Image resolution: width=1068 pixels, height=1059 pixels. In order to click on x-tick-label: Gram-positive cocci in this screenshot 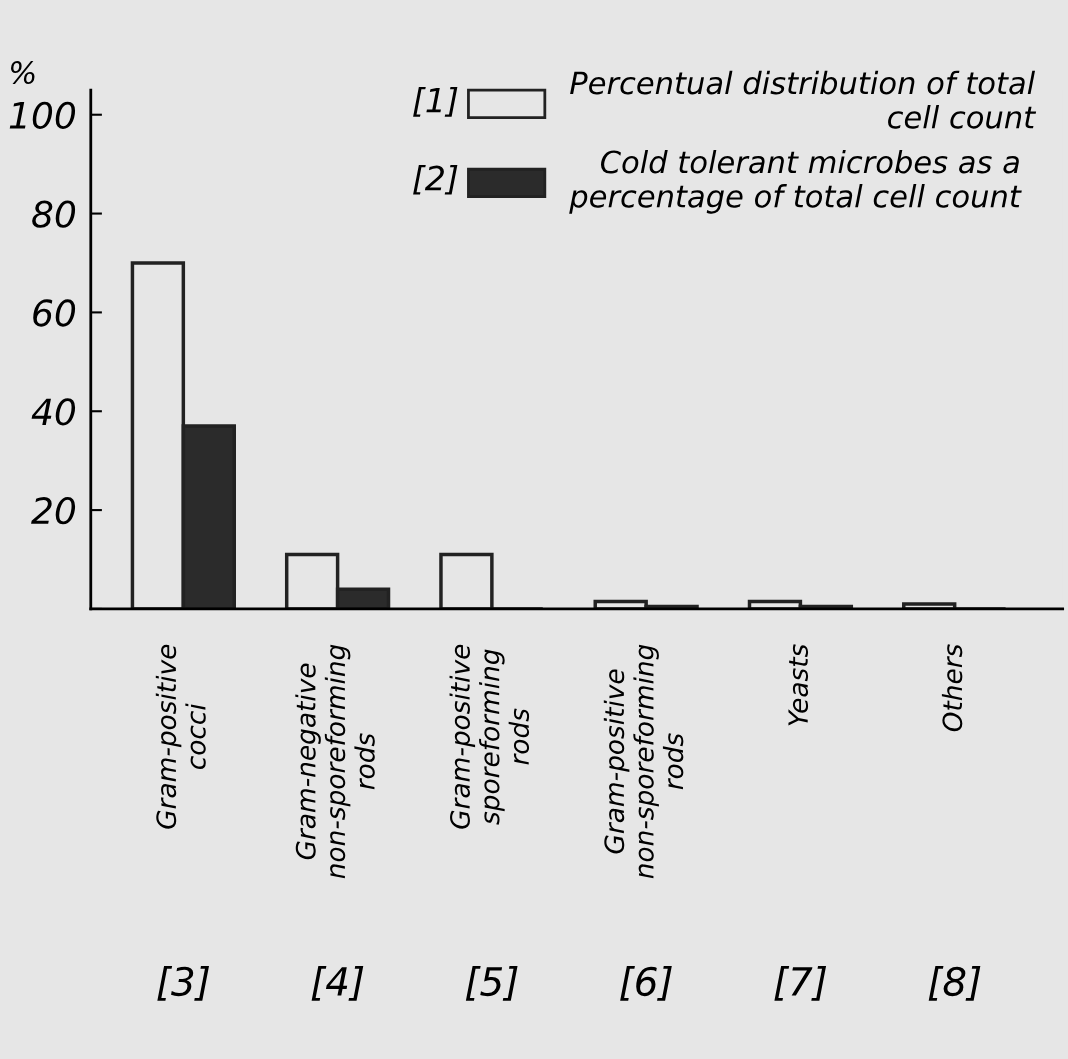, I will do `click(180, 736)`.